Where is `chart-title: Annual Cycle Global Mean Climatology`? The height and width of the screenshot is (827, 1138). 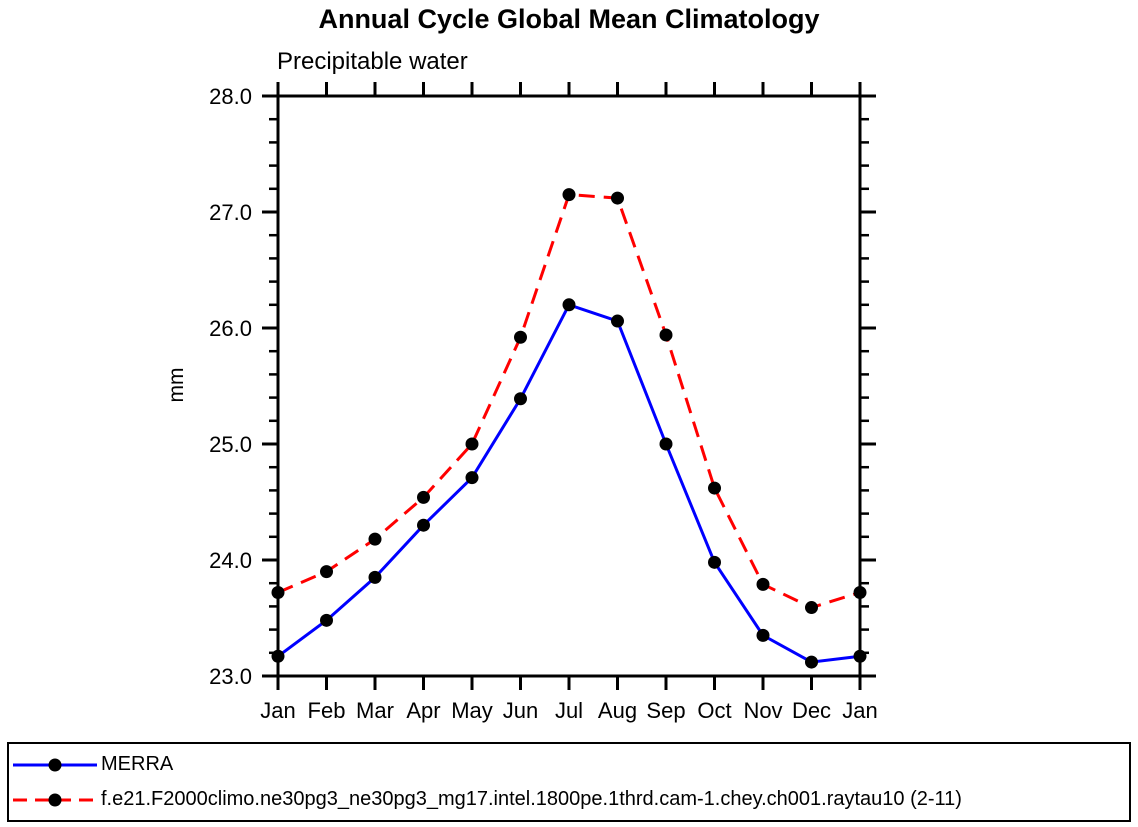
chart-title: Annual Cycle Global Mean Climatology is located at coordinates (569, 19).